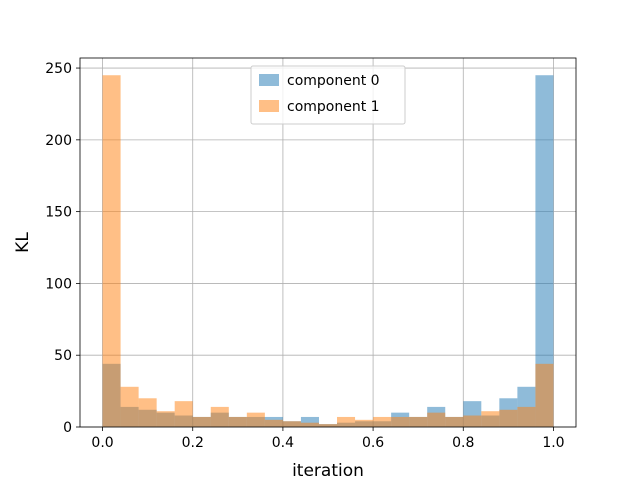 The image size is (640, 480). Describe the element at coordinates (23, 242) in the screenshot. I see `y-axis-label: KL` at that location.